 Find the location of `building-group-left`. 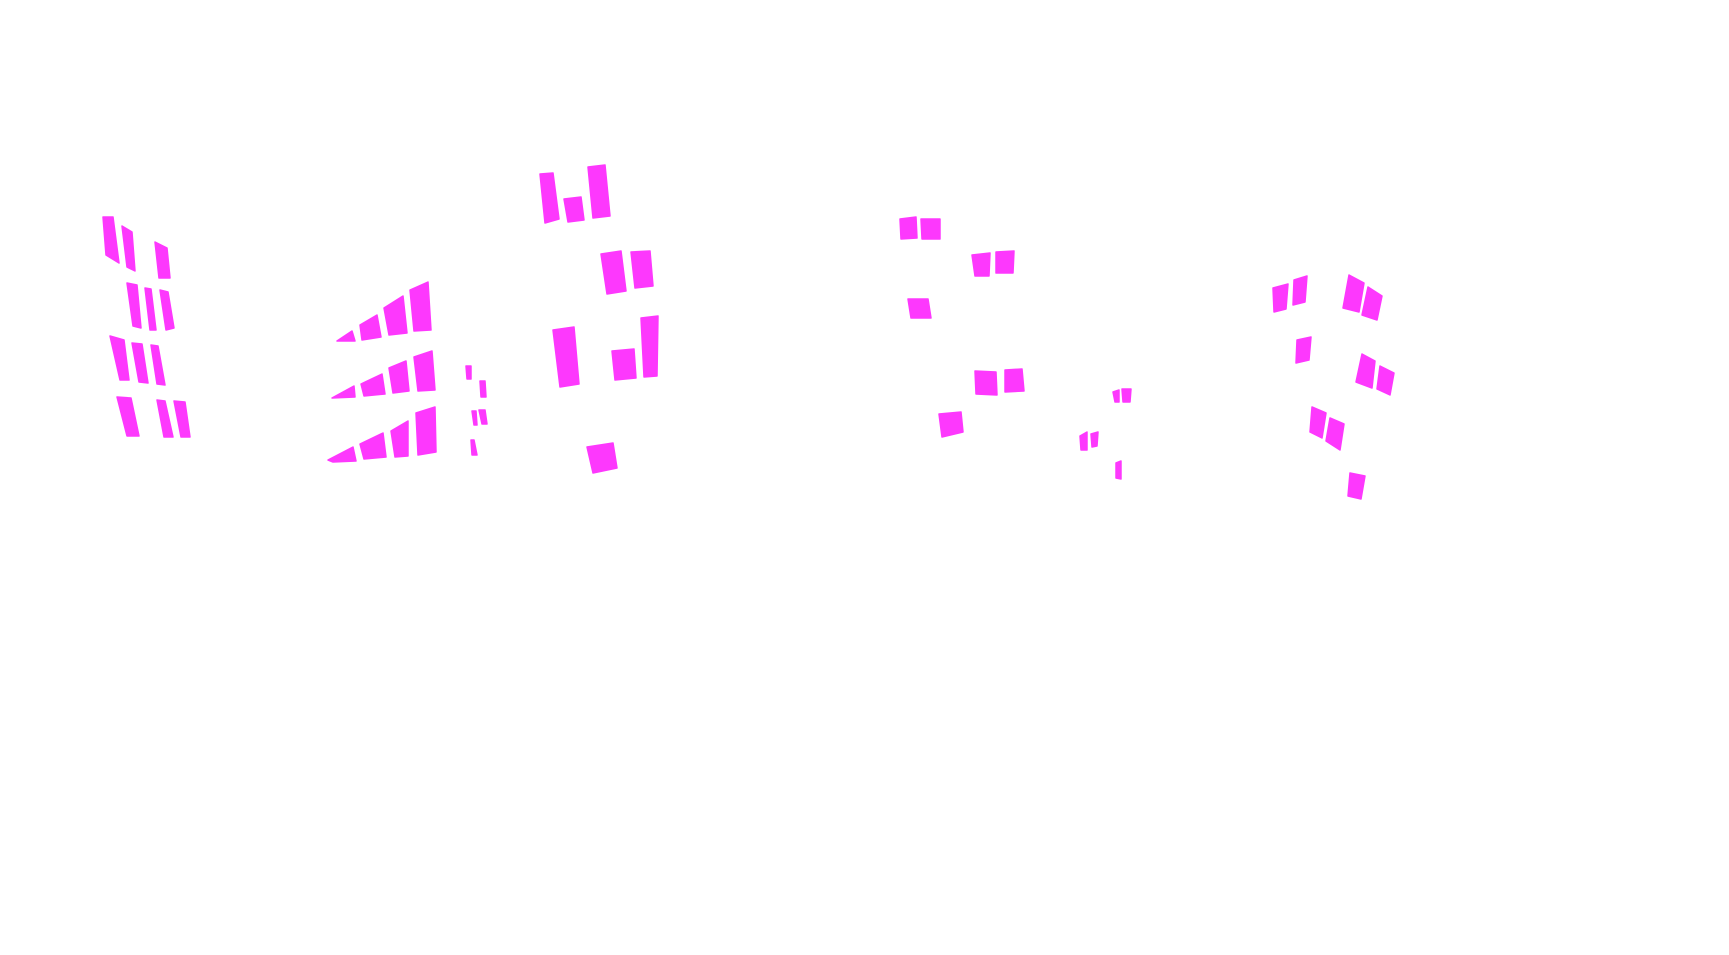

building-group-left is located at coordinates (146, 327).